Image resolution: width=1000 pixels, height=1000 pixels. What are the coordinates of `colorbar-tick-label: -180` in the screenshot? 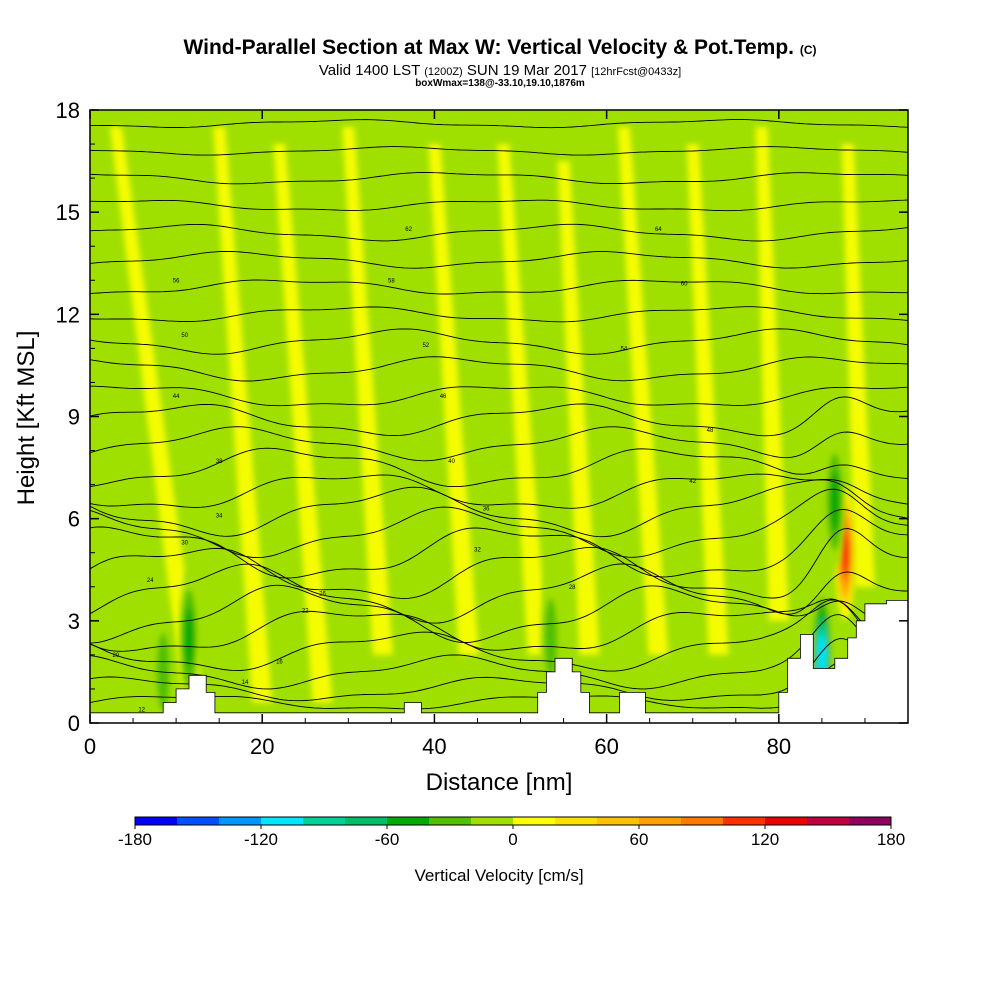 It's located at (135, 839).